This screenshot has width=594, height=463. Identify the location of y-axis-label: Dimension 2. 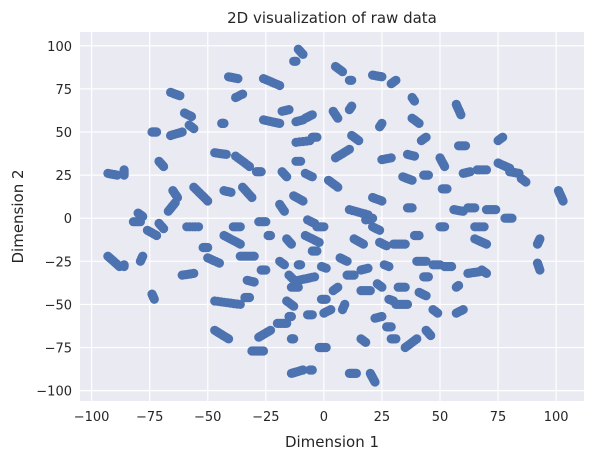
(18, 216).